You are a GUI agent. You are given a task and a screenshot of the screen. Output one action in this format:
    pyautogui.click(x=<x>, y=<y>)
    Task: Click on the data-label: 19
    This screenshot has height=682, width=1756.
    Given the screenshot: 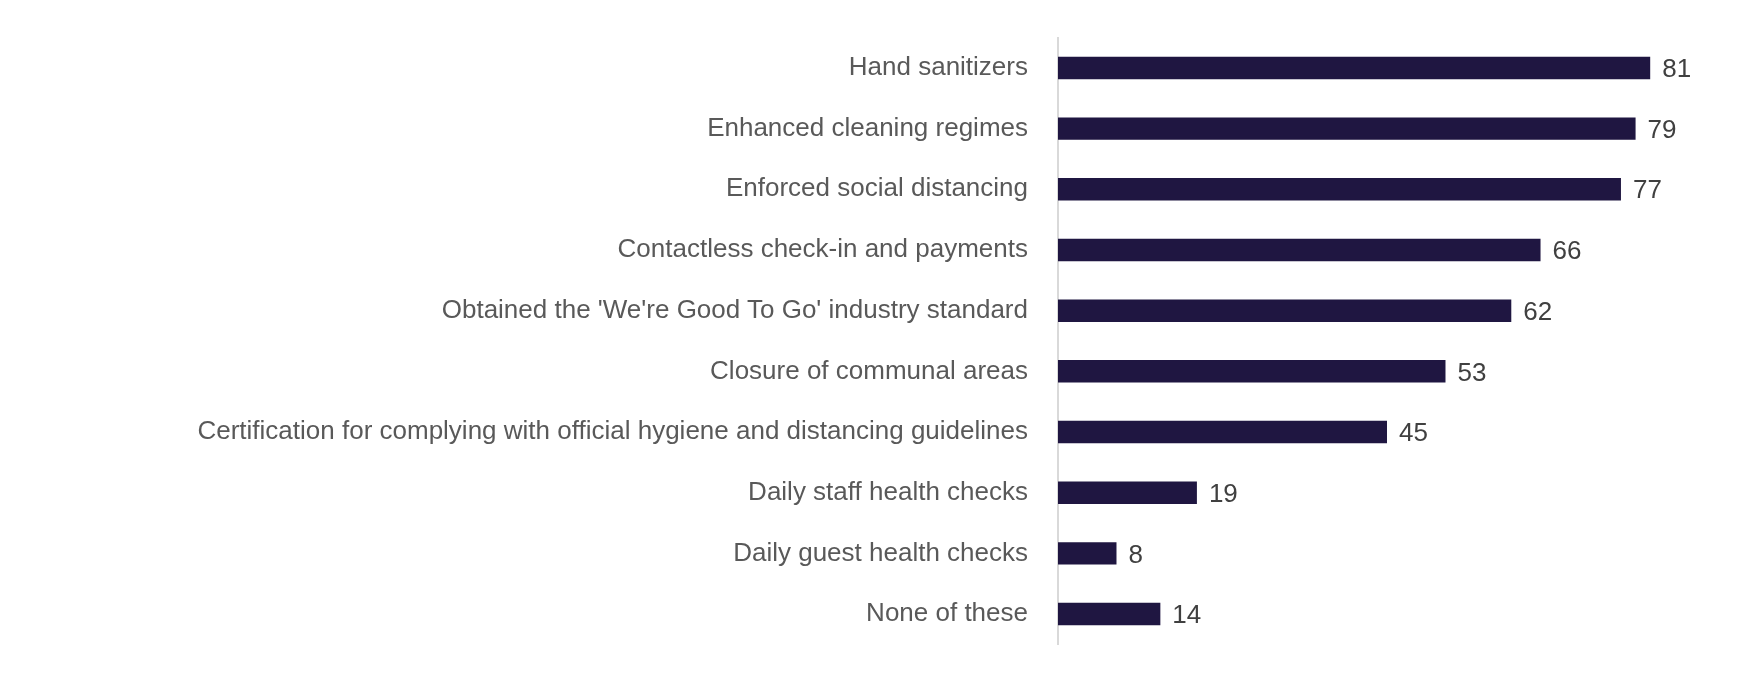 What is the action you would take?
    pyautogui.click(x=1223, y=492)
    